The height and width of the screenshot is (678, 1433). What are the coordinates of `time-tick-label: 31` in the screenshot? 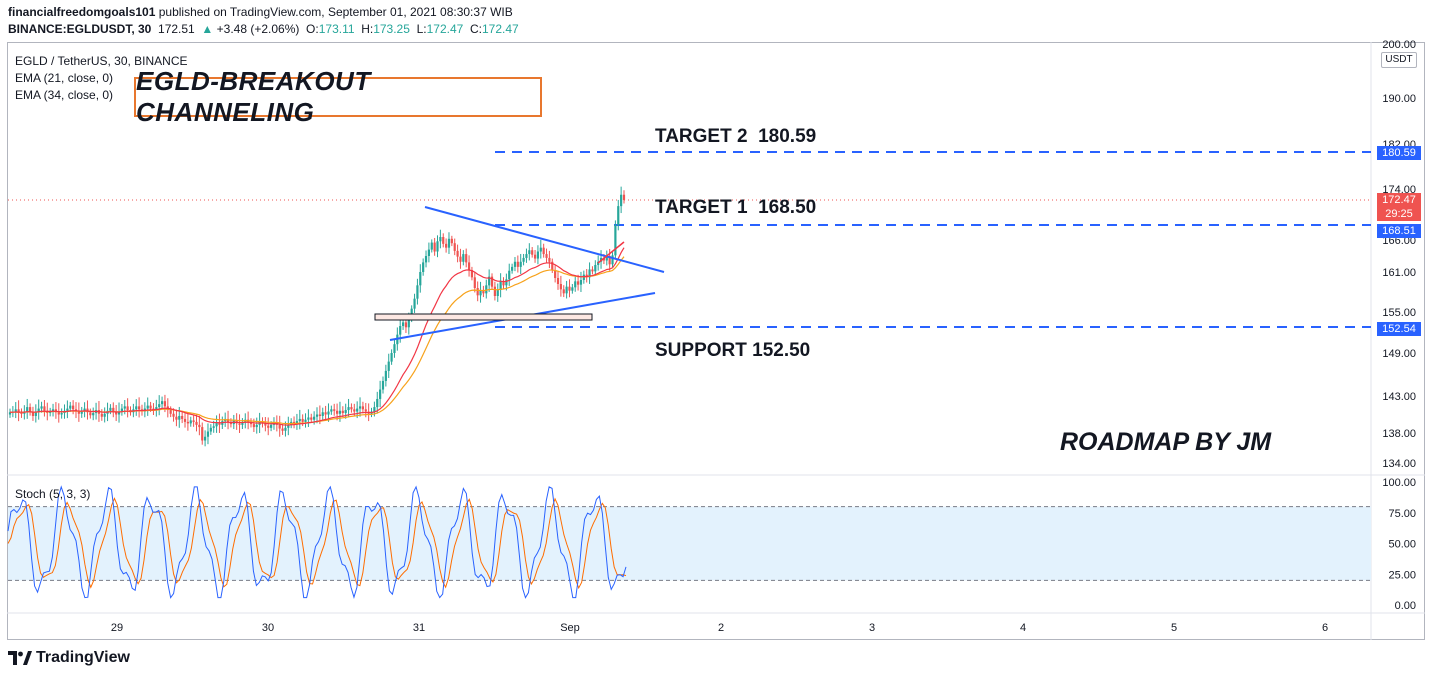 It's located at (419, 628).